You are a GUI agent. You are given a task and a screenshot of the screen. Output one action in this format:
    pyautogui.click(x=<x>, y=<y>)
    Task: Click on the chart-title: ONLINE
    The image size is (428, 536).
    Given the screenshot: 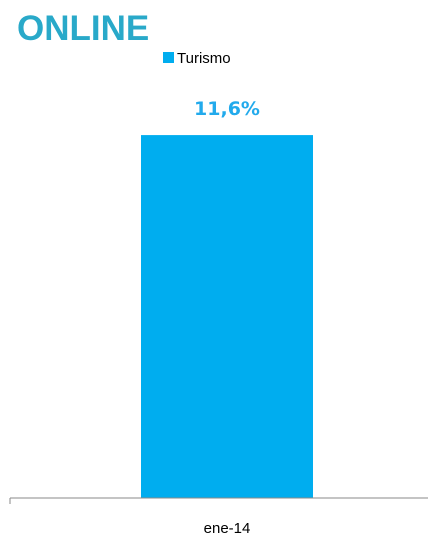 What is the action you would take?
    pyautogui.click(x=83, y=28)
    